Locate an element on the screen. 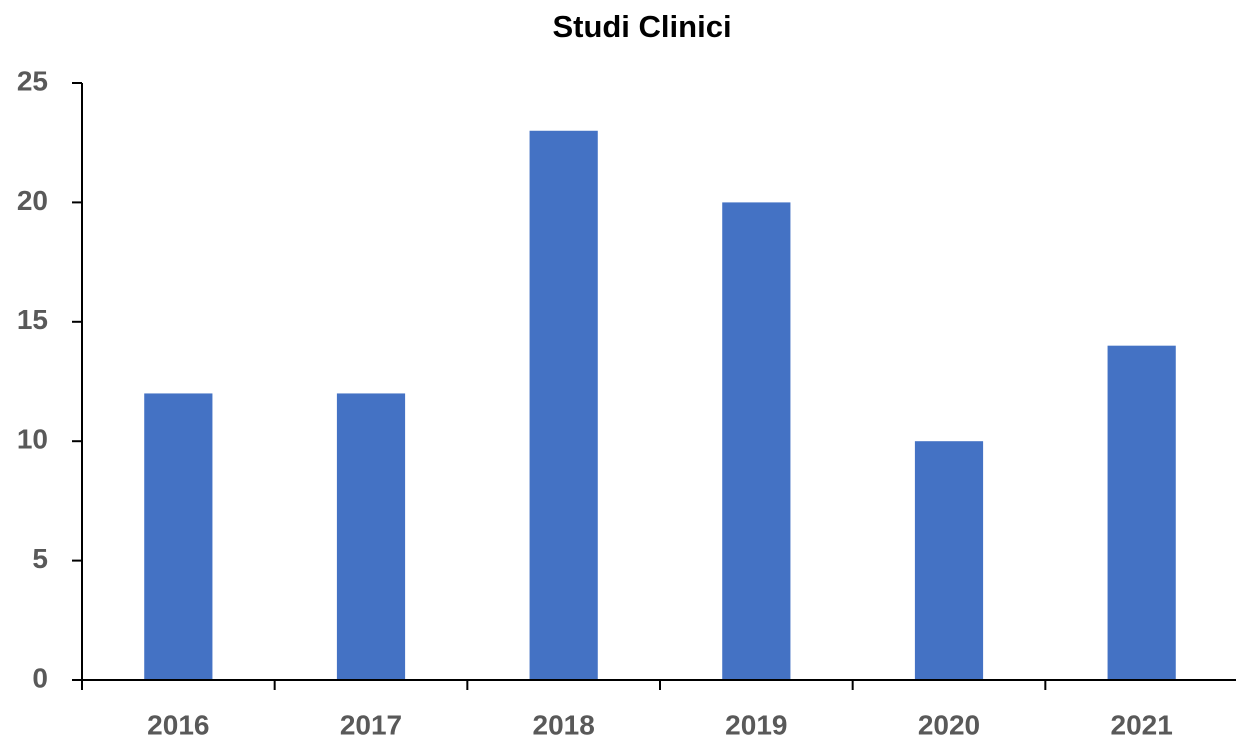  x-tick-label: 2018 is located at coordinates (564, 724).